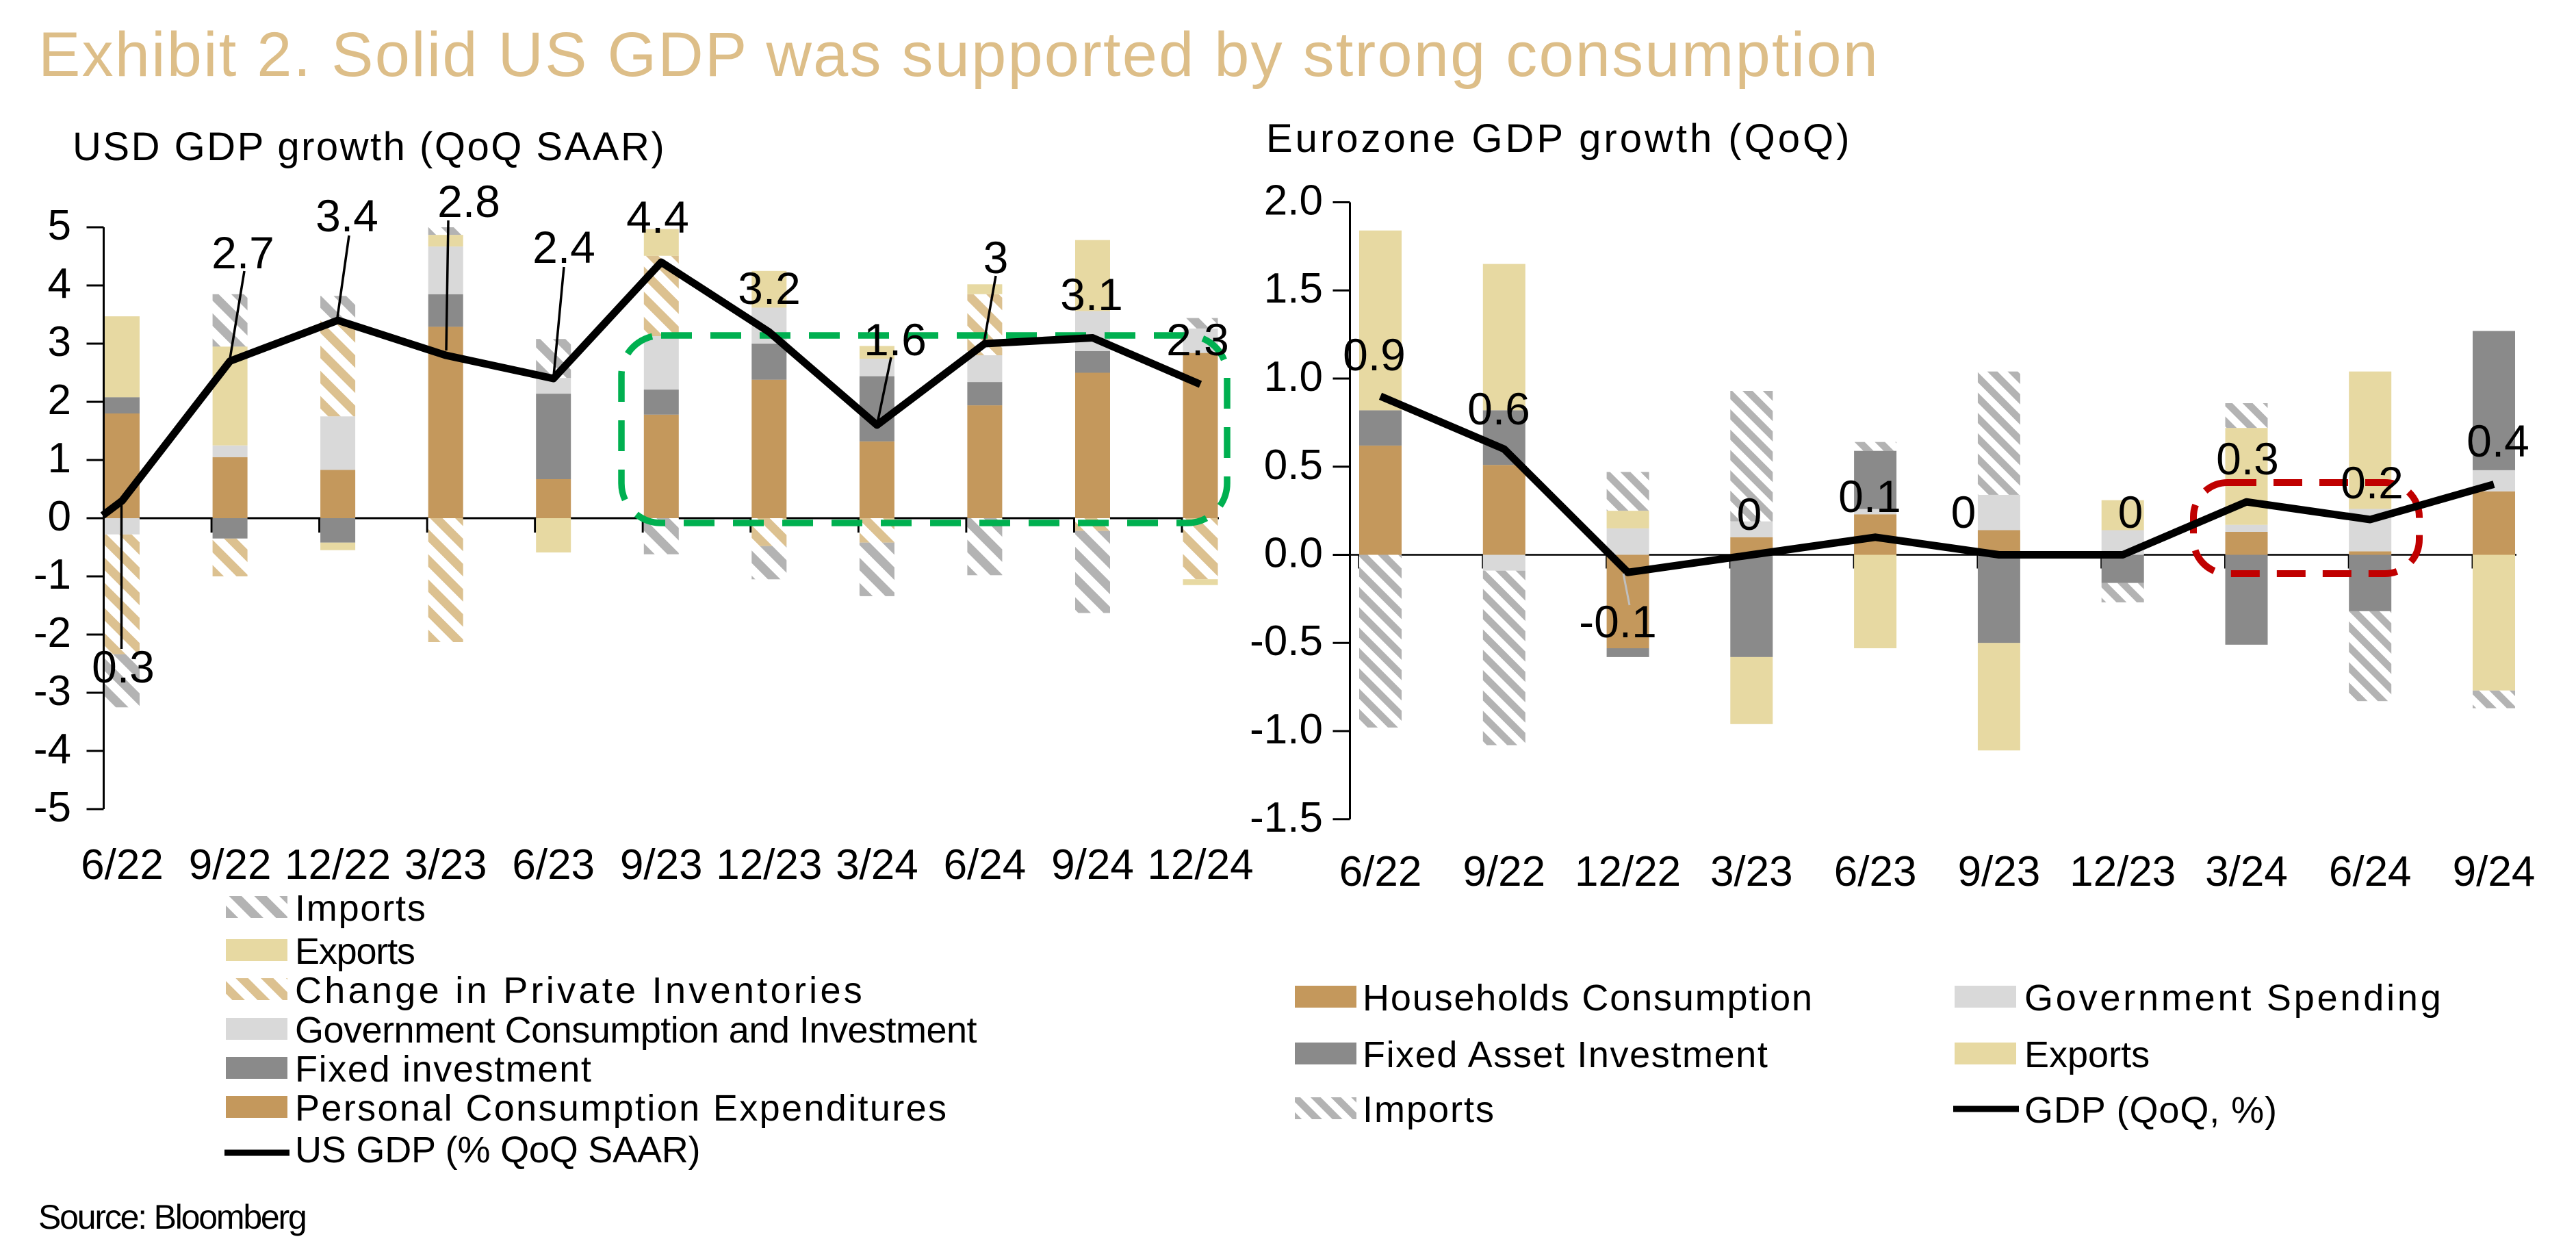 The image size is (2576, 1252). I want to click on svg-text: 3.4, so click(346, 215).